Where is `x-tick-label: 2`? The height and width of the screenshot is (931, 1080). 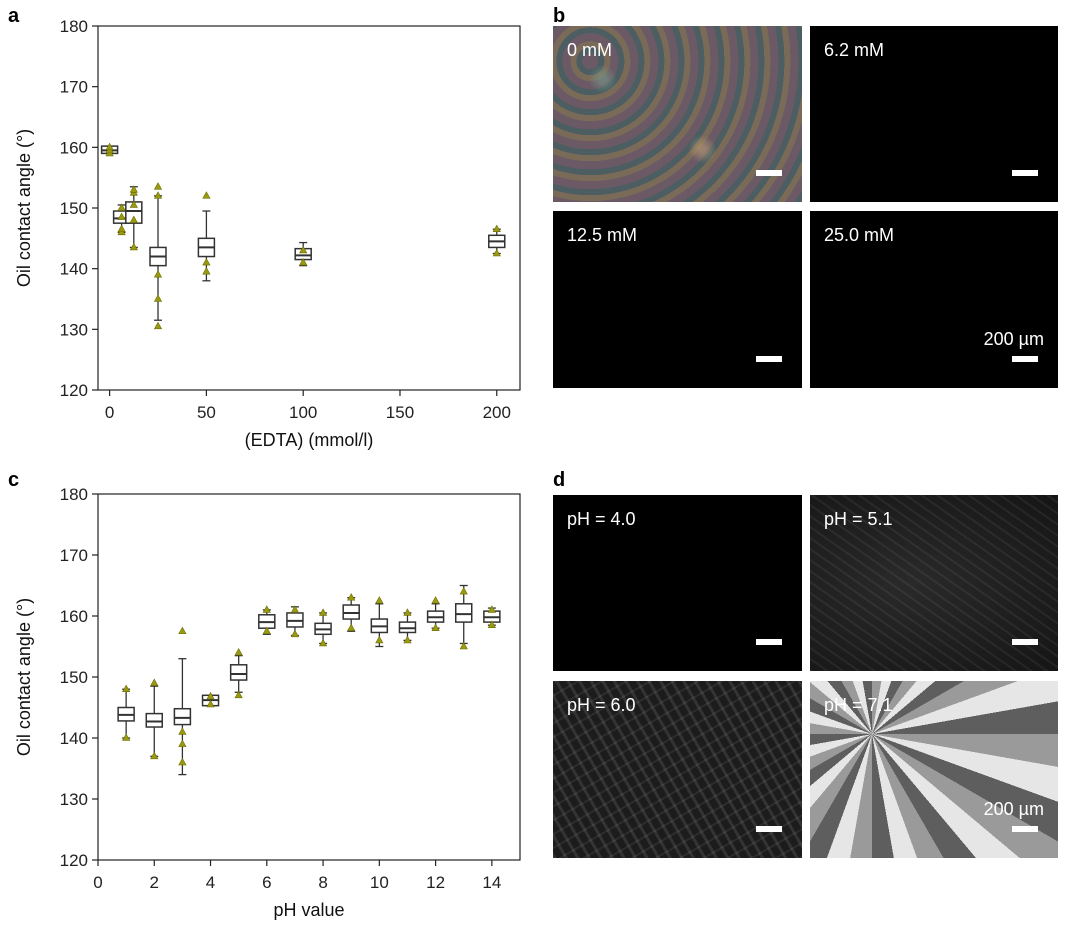 x-tick-label: 2 is located at coordinates (154, 882).